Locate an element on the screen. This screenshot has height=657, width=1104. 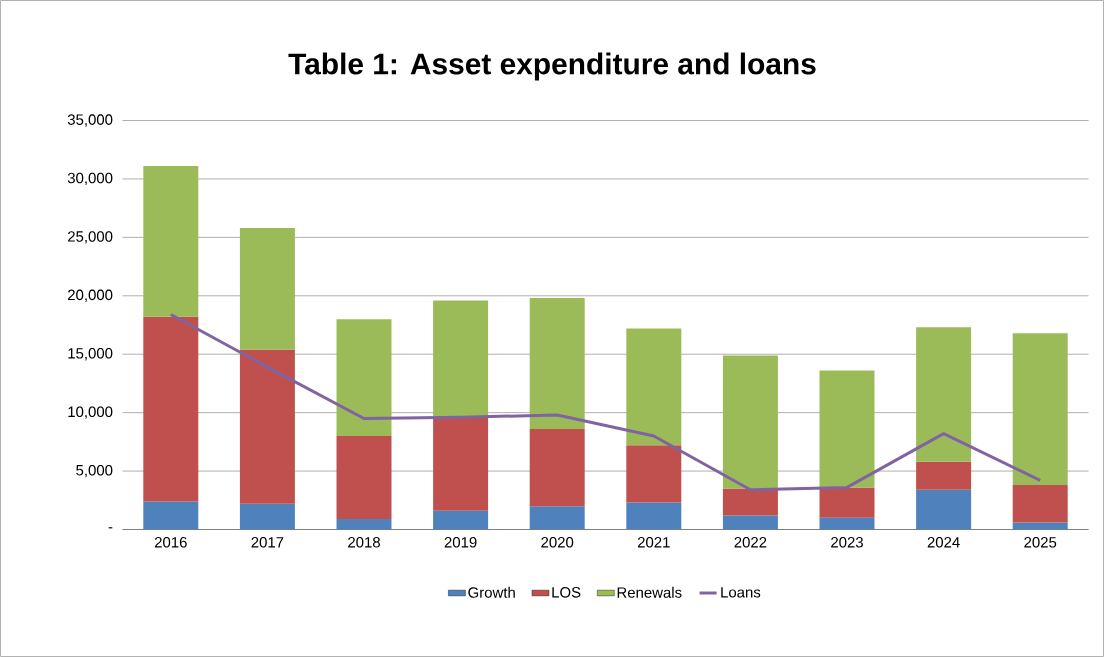
y-tick-label: 20,000 is located at coordinates (90, 295).